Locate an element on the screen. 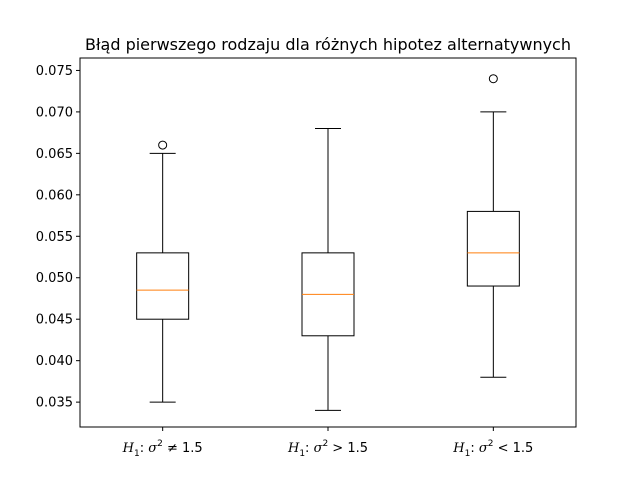 The width and height of the screenshot is (640, 480). x-tick-label: H1: σ2 < 1.5 is located at coordinates (492, 449).